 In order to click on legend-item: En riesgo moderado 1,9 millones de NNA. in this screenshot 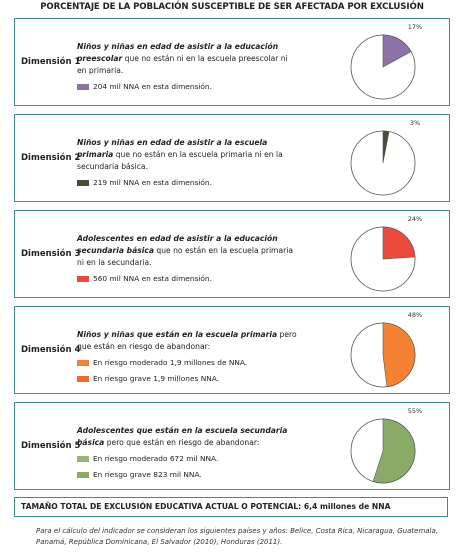, I will do `click(187, 363)`.